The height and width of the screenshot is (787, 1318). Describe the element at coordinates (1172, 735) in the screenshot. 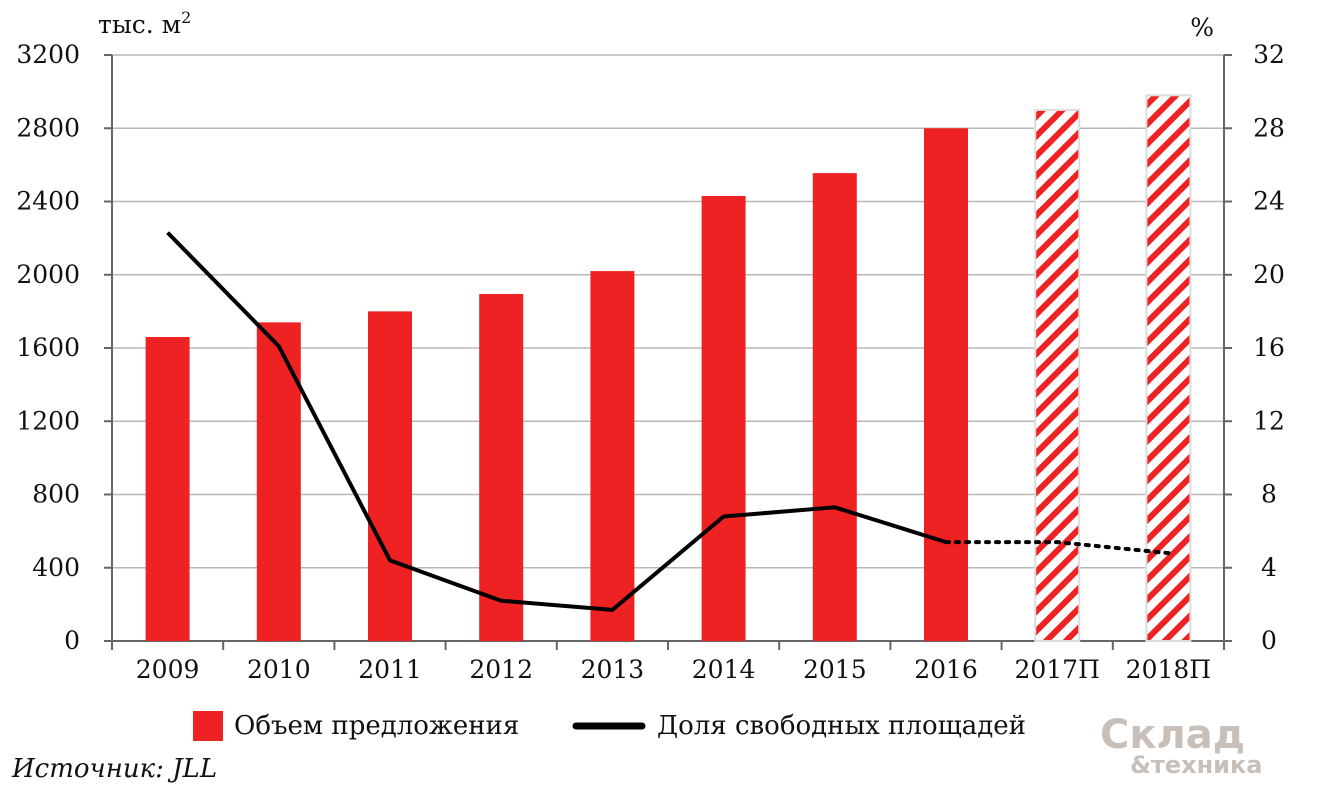

I see `logo-line1: Склад` at that location.